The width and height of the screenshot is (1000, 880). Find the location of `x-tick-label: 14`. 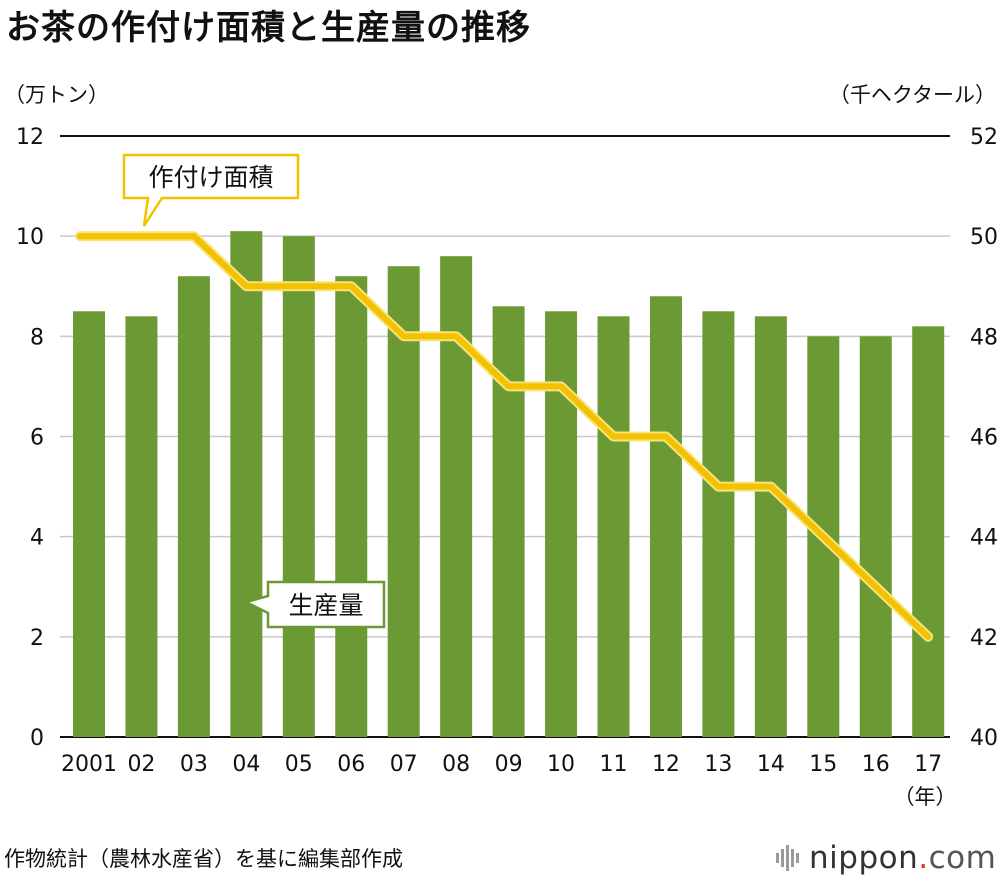

x-tick-label: 14 is located at coordinates (771, 764).